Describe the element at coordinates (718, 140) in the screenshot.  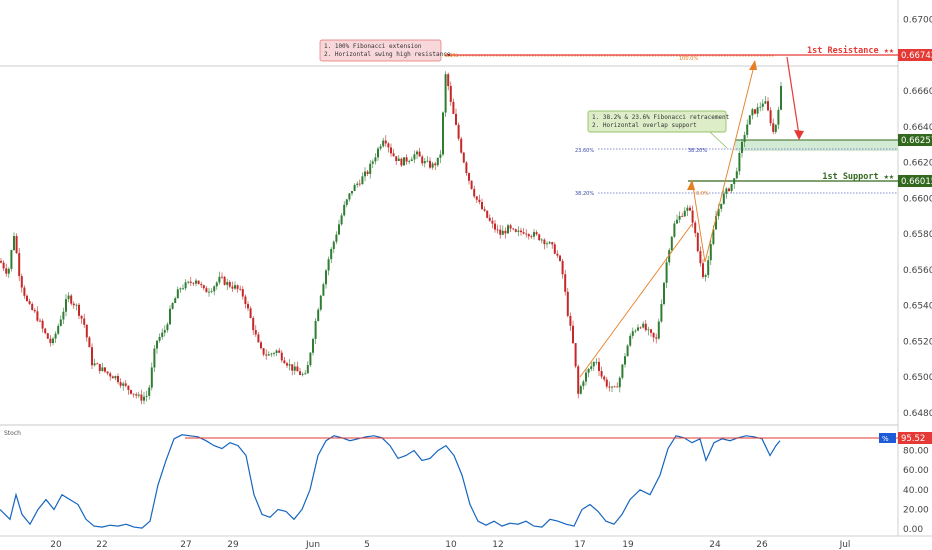
I see `support-callout-pointer` at that location.